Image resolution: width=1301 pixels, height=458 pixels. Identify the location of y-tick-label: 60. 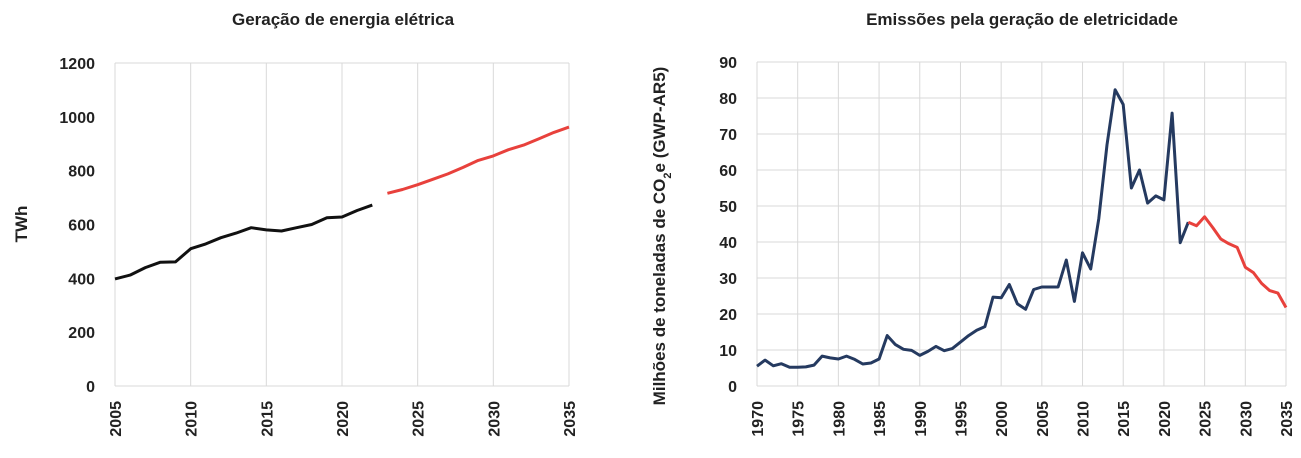
(728, 171).